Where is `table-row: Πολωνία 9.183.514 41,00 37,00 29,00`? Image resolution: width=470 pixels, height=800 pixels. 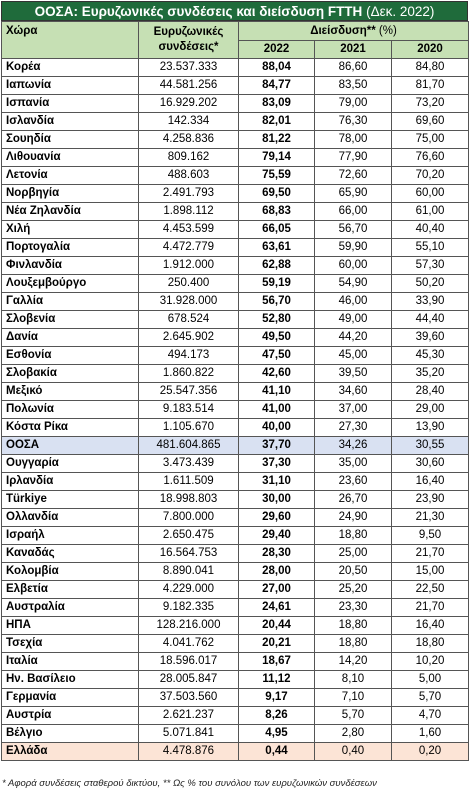
table-row: Πολωνία 9.183.514 41,00 37,00 29,00 is located at coordinates (235, 409).